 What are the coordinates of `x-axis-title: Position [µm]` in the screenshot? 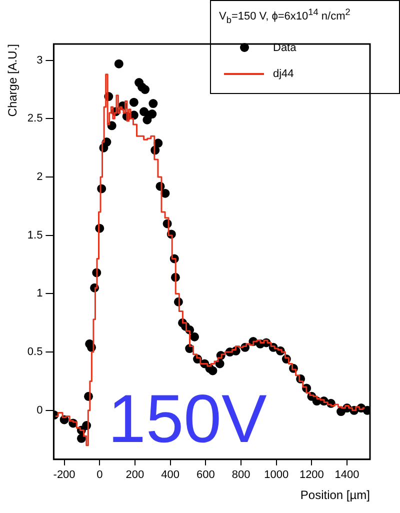 It's located at (335, 495).